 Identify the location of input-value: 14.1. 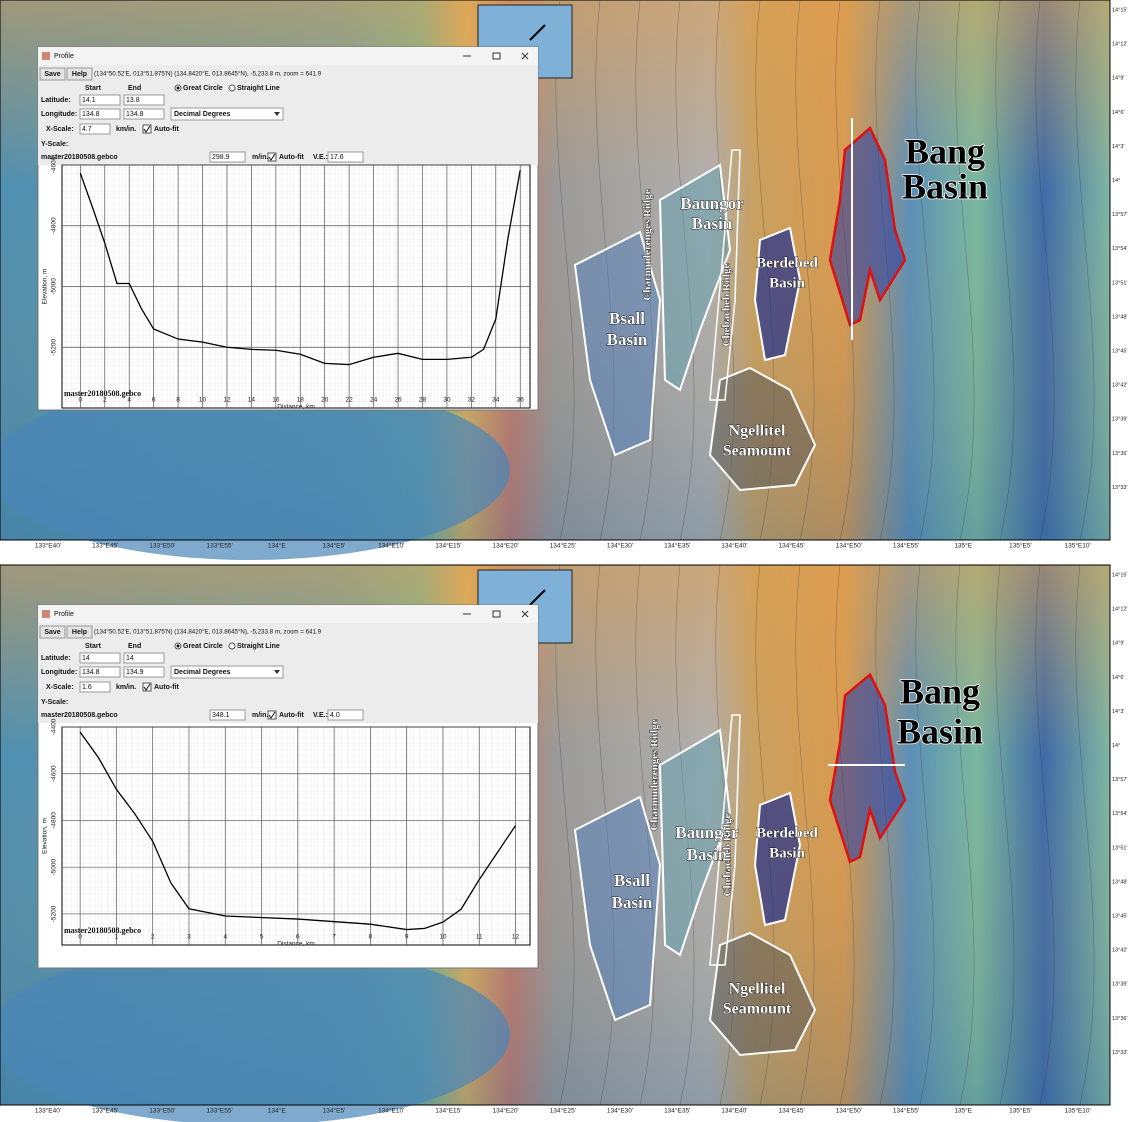
(89, 100).